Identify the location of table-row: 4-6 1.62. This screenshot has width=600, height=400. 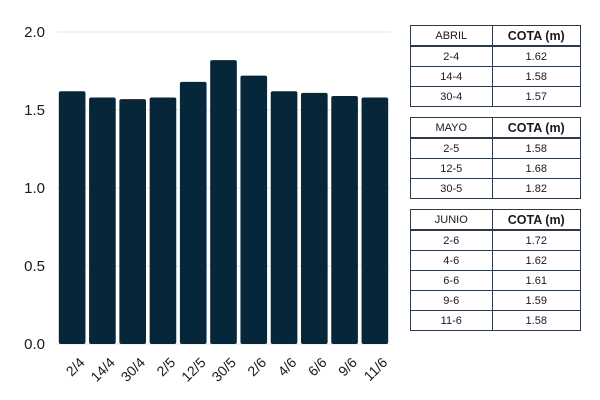
(496, 260).